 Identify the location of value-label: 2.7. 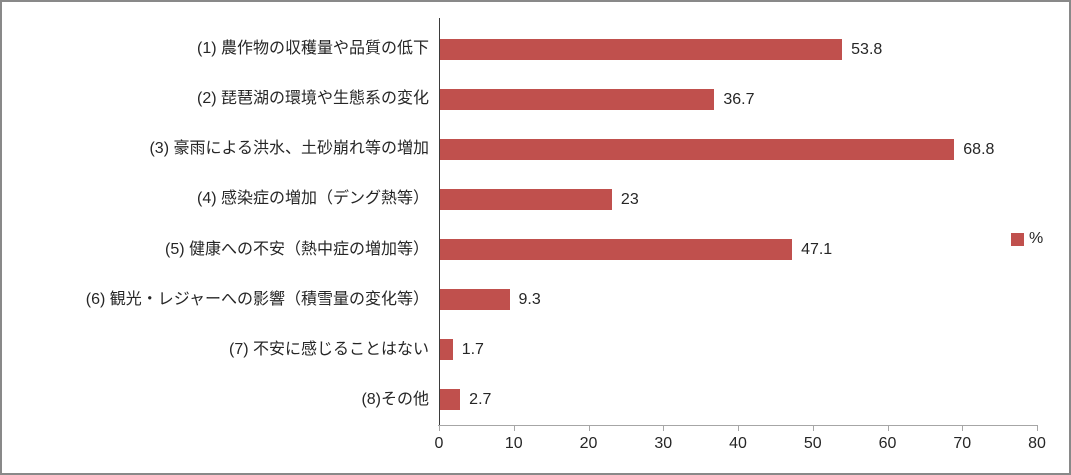
(480, 400).